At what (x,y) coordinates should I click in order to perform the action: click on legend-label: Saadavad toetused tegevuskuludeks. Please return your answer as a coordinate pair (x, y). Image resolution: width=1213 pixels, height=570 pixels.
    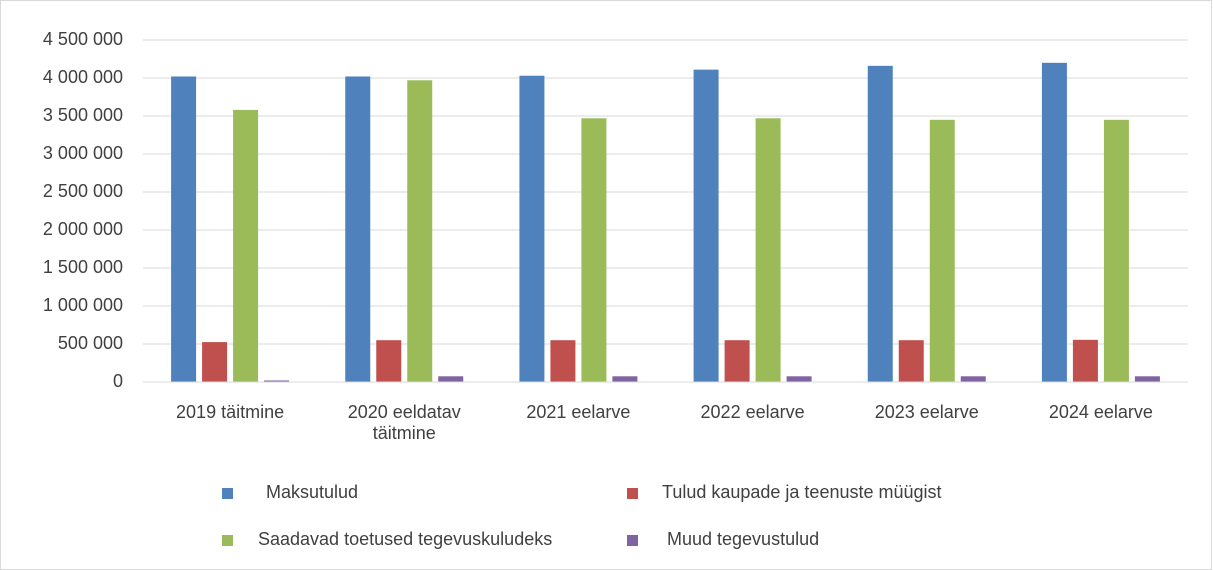
    Looking at the image, I should click on (405, 539).